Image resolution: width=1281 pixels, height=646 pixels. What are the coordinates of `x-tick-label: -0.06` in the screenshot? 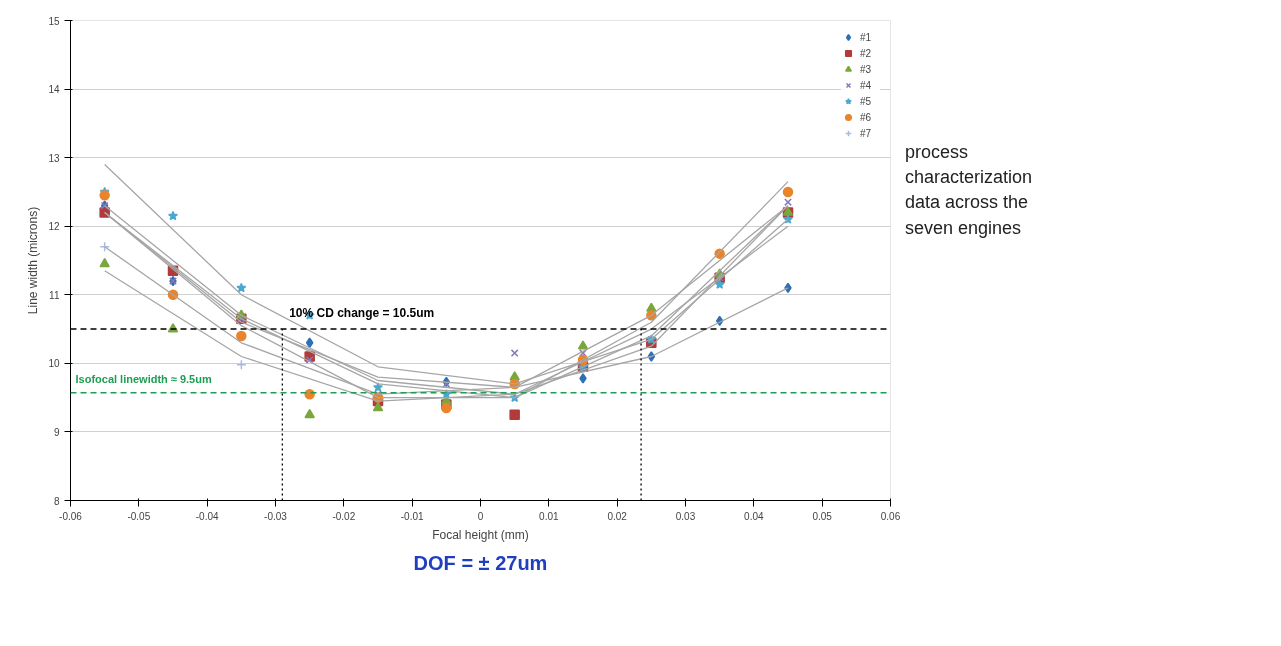 It's located at (71, 516).